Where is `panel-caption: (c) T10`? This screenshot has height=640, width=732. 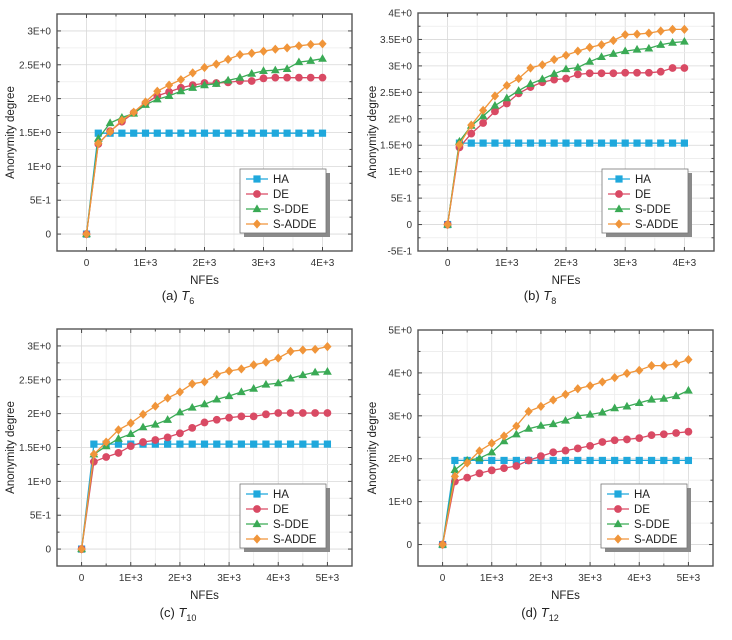 panel-caption: (c) T10 is located at coordinates (178, 614).